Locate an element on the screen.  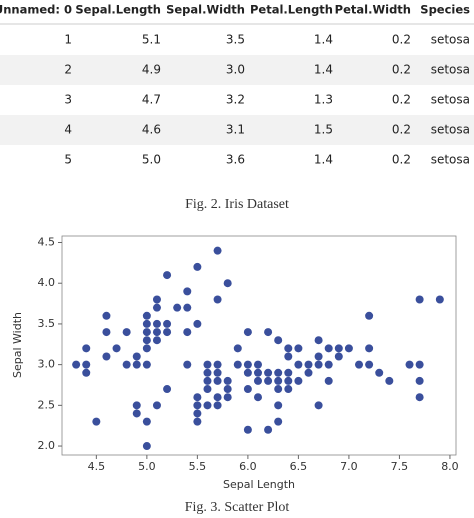
x-tick-label: 5.5 is located at coordinates (198, 466).